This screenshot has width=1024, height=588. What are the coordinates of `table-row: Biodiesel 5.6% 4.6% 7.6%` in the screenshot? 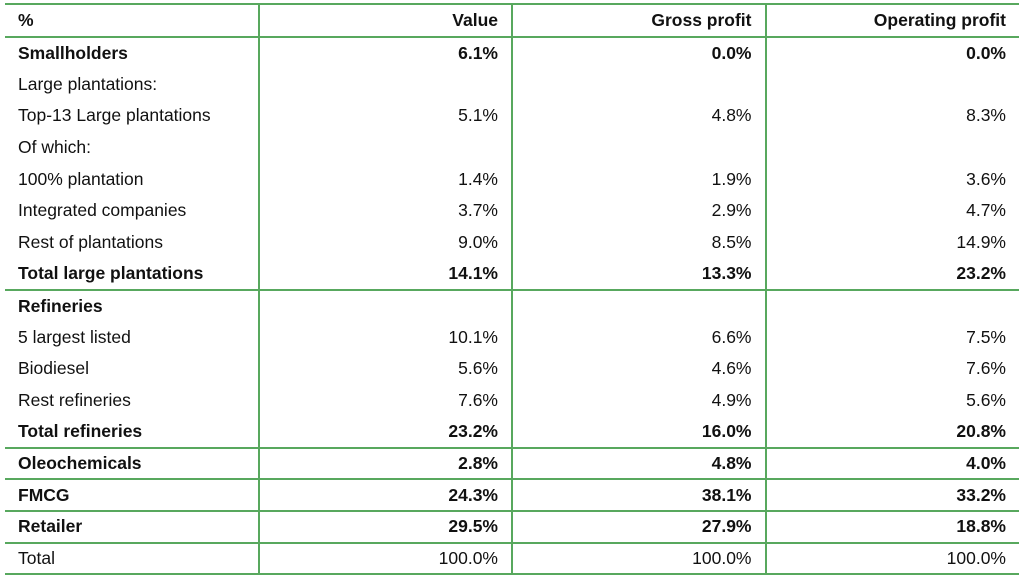 It's located at (512, 368).